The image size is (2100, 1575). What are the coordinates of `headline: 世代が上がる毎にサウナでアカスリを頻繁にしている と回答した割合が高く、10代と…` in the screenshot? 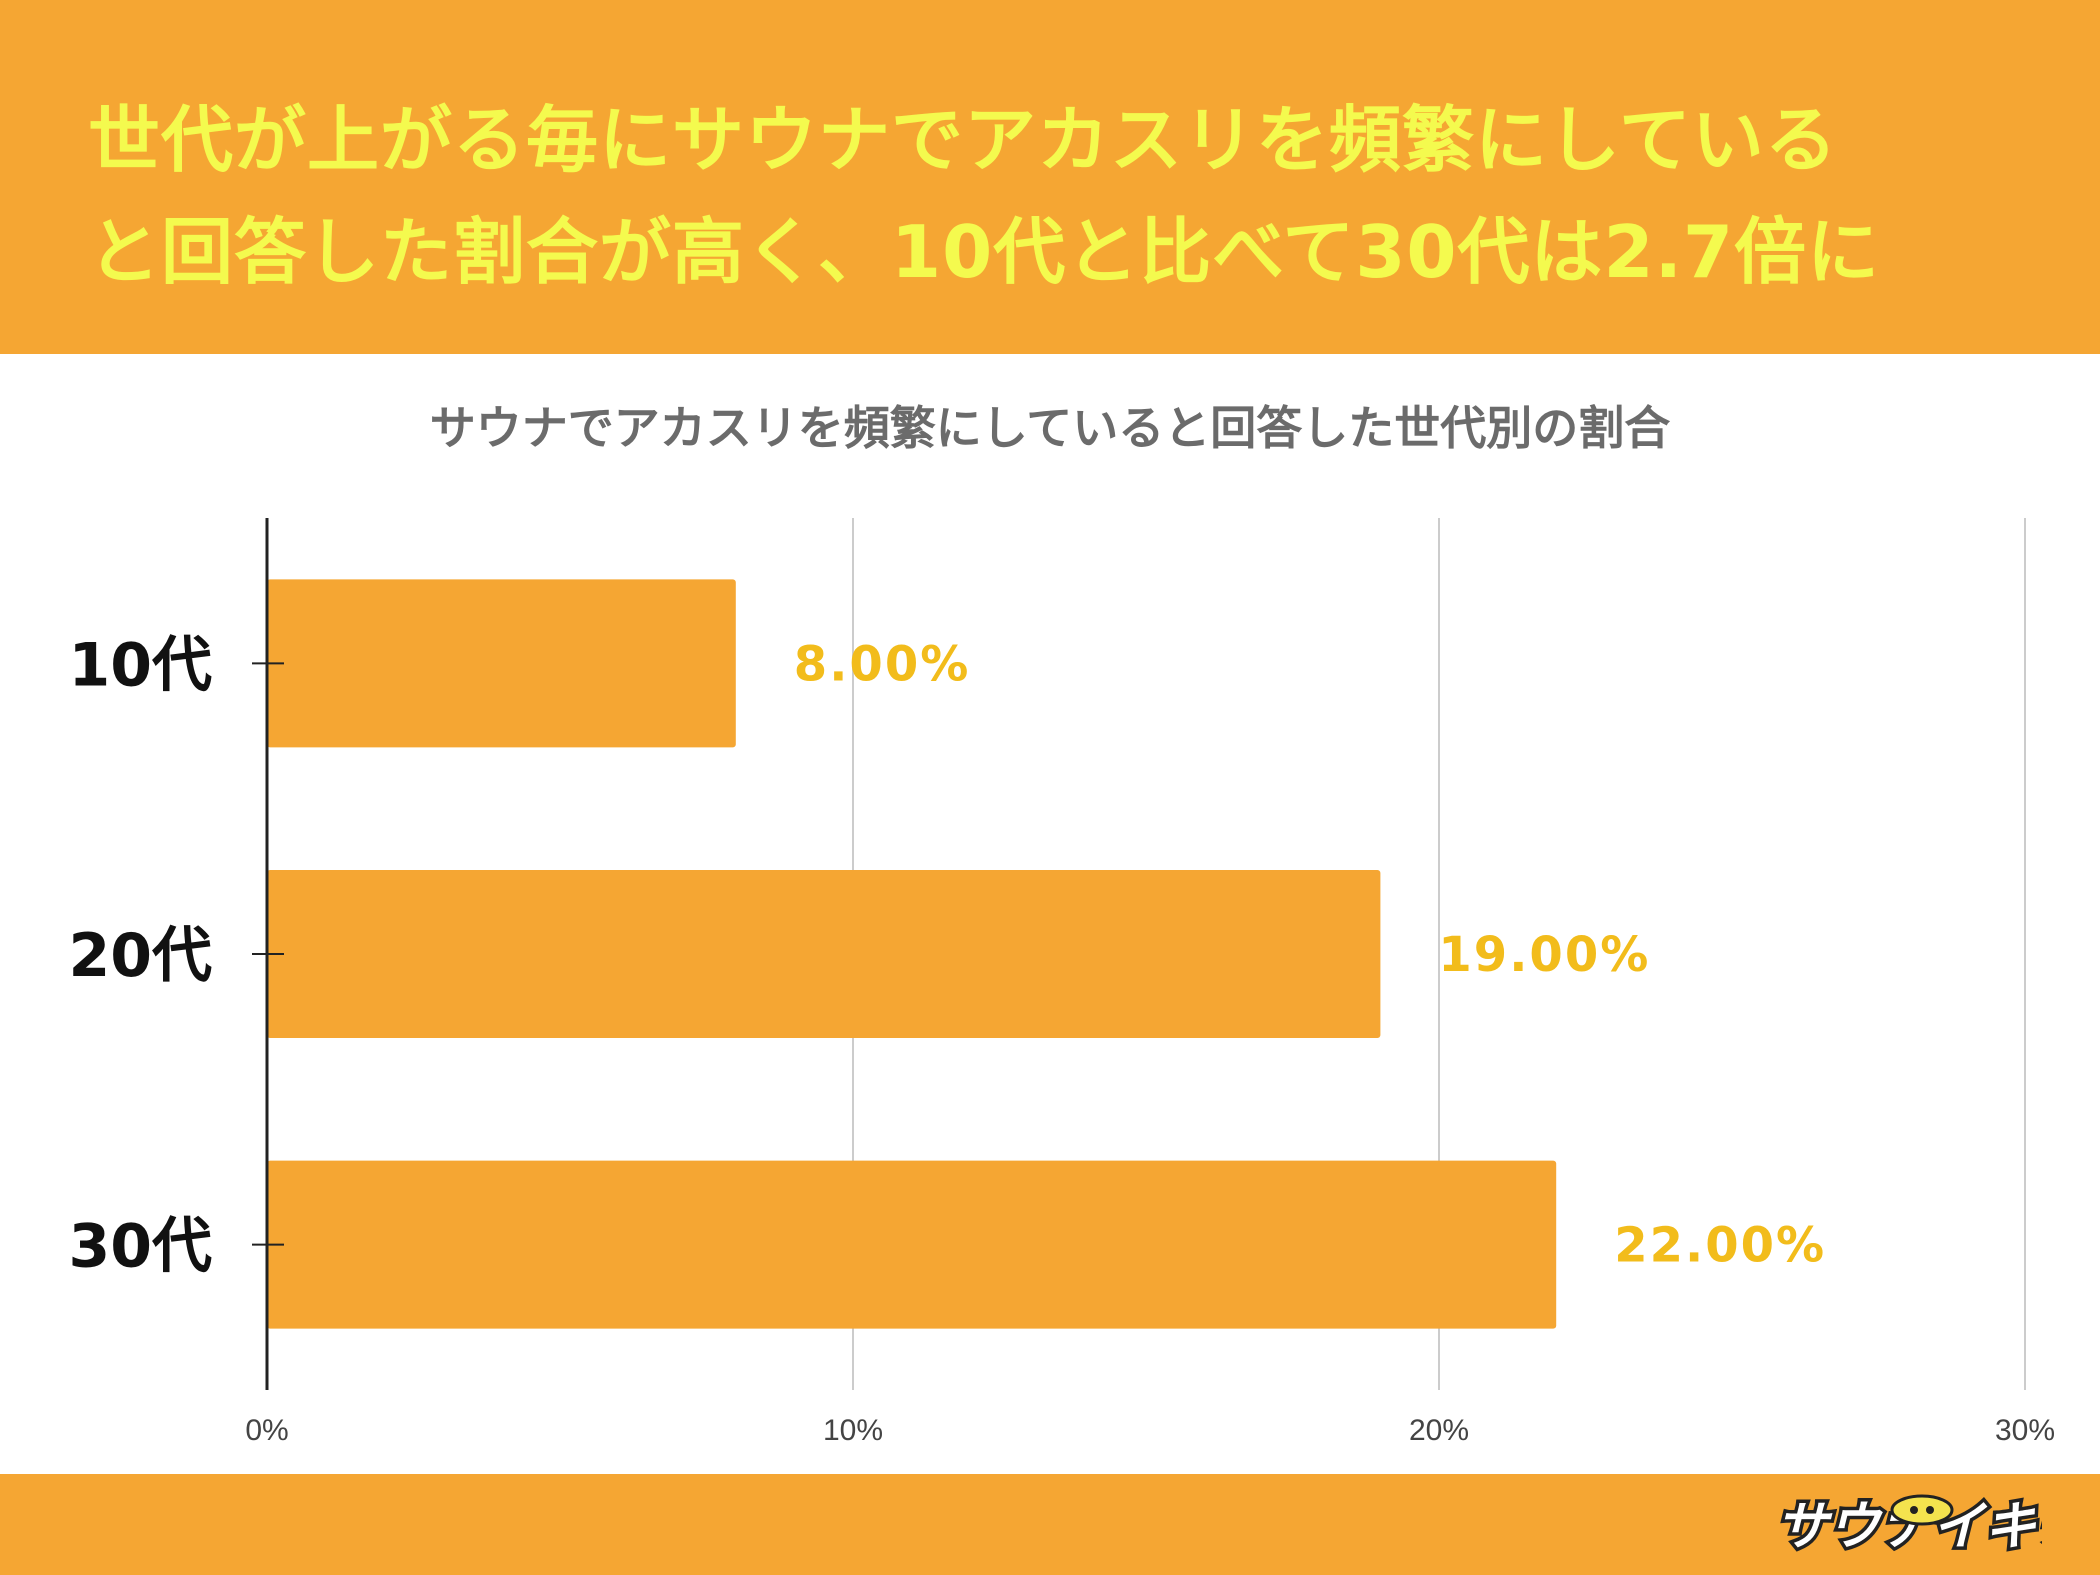 It's located at (1068, 196).